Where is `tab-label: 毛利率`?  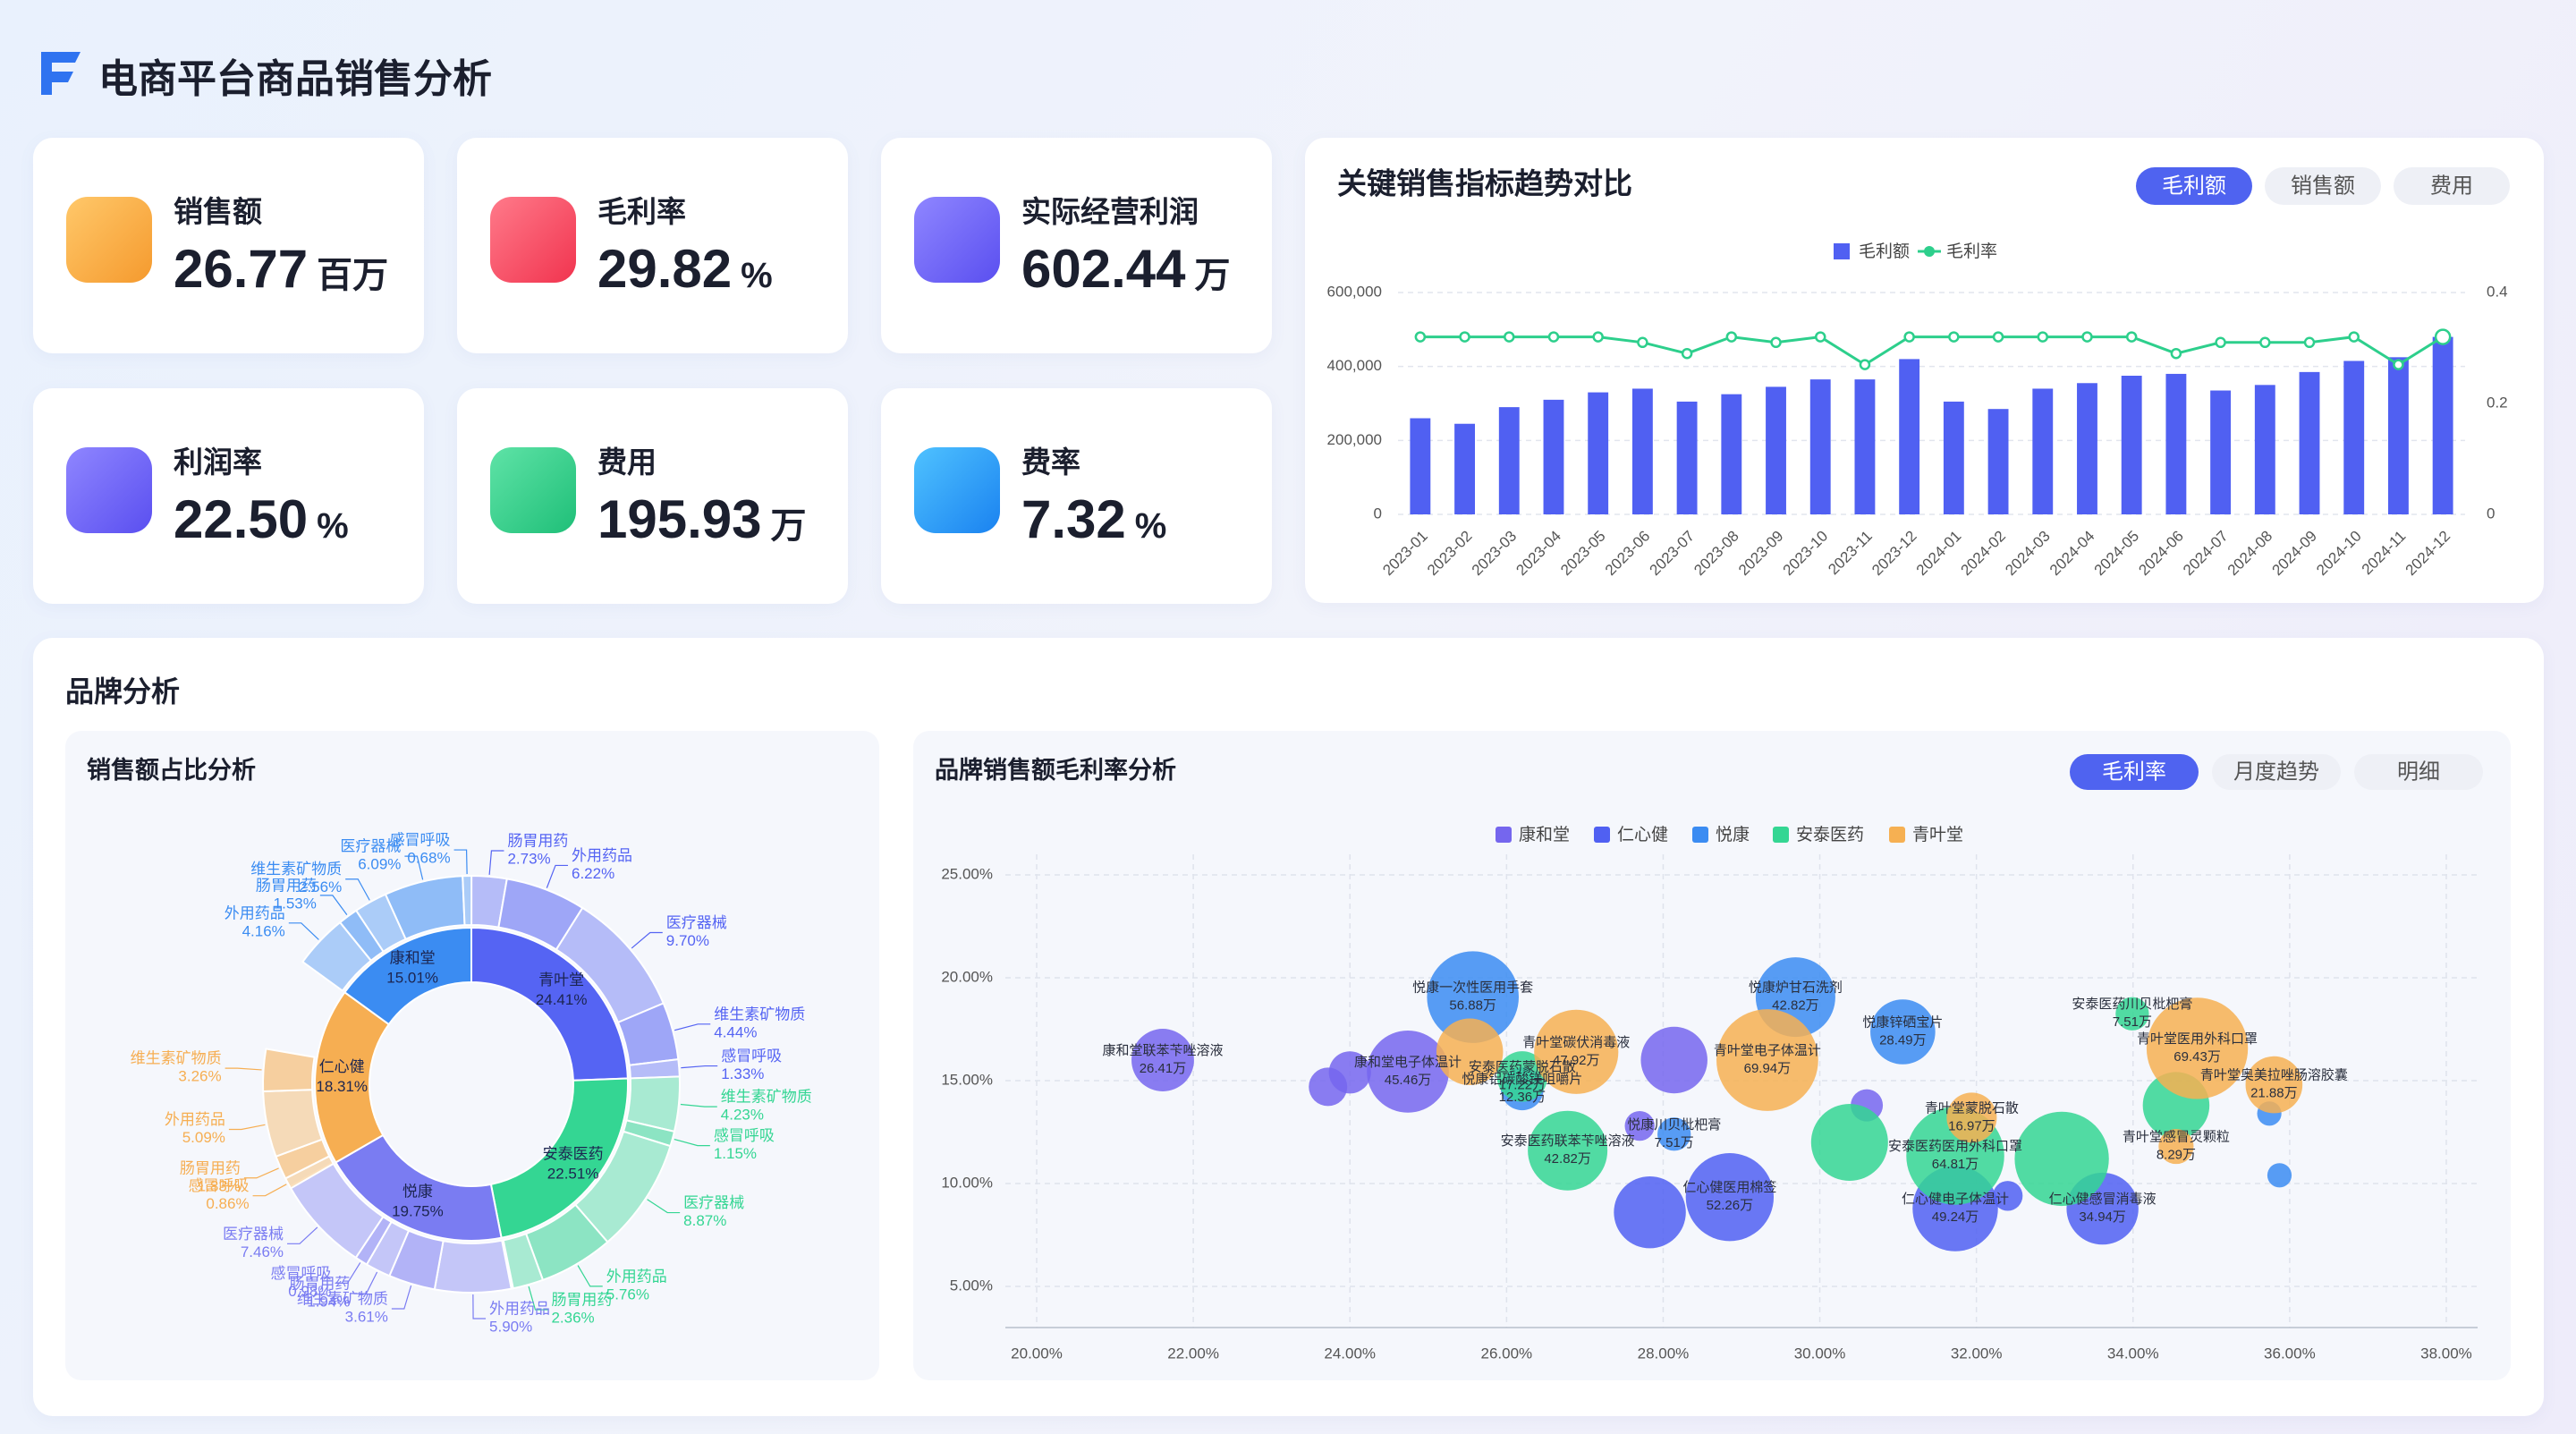 tab-label: 毛利率 is located at coordinates (2134, 771).